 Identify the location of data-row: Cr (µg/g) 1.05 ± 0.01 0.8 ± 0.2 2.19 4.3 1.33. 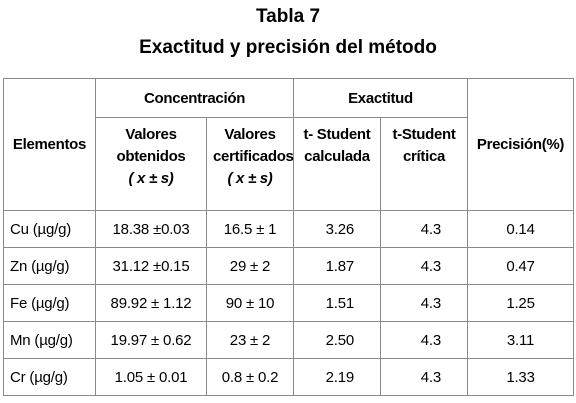
(289, 377).